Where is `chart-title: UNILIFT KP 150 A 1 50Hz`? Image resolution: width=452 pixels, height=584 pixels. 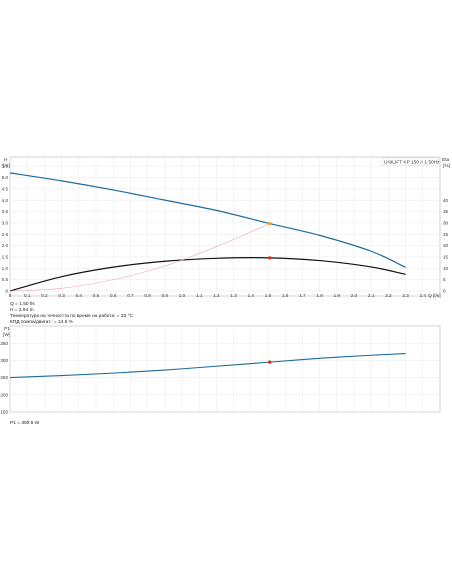
chart-title: UNILIFT KP 150 A 1 50Hz is located at coordinates (412, 163).